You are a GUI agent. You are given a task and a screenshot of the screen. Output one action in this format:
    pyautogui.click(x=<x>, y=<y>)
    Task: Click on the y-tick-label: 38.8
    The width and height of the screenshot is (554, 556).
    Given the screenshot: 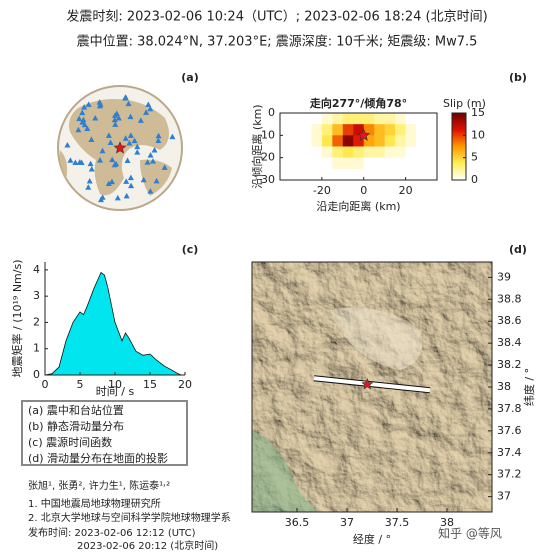 What is the action you would take?
    pyautogui.click(x=509, y=298)
    